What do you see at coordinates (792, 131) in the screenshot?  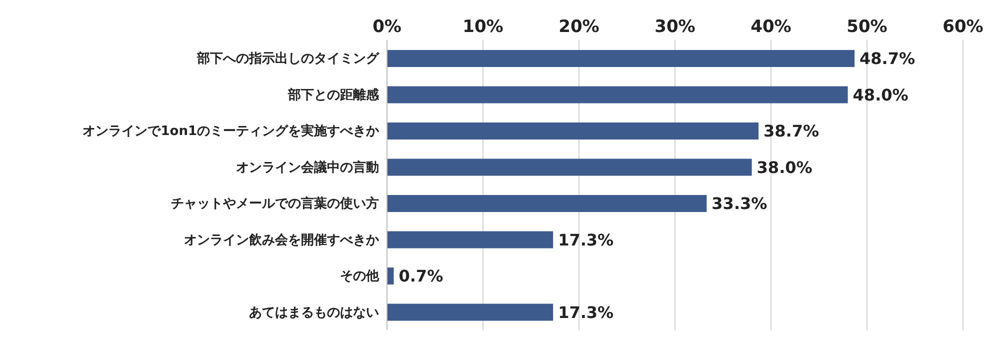 I see `data-label: 38.7%` at bounding box center [792, 131].